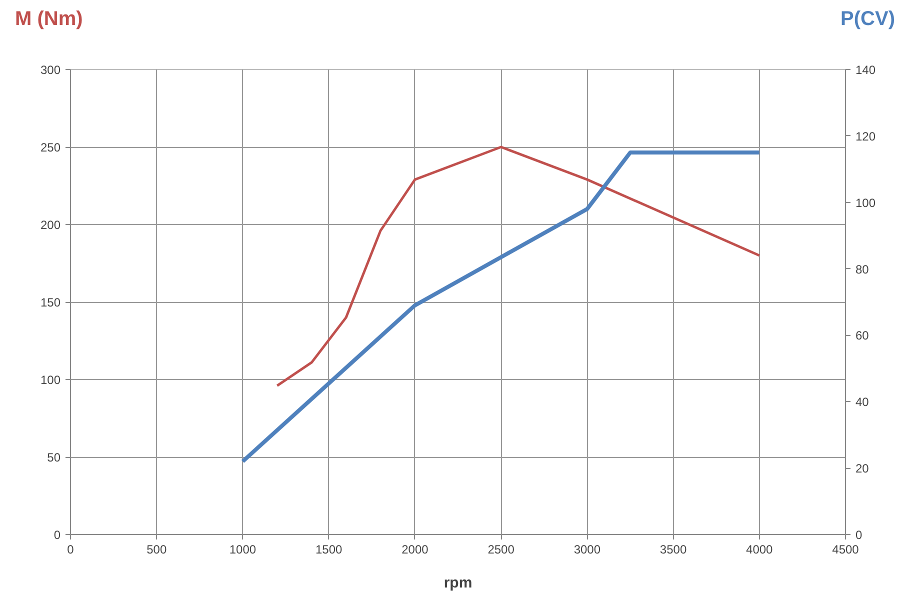  Describe the element at coordinates (49, 19) in the screenshot. I see `y-axis-title: M (Nm)` at that location.